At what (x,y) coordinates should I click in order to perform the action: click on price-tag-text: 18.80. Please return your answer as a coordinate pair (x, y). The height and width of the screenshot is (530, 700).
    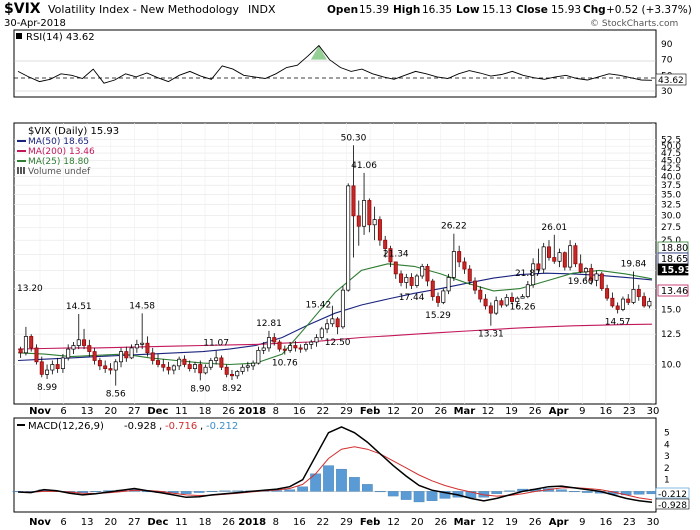
    Looking at the image, I should click on (674, 248).